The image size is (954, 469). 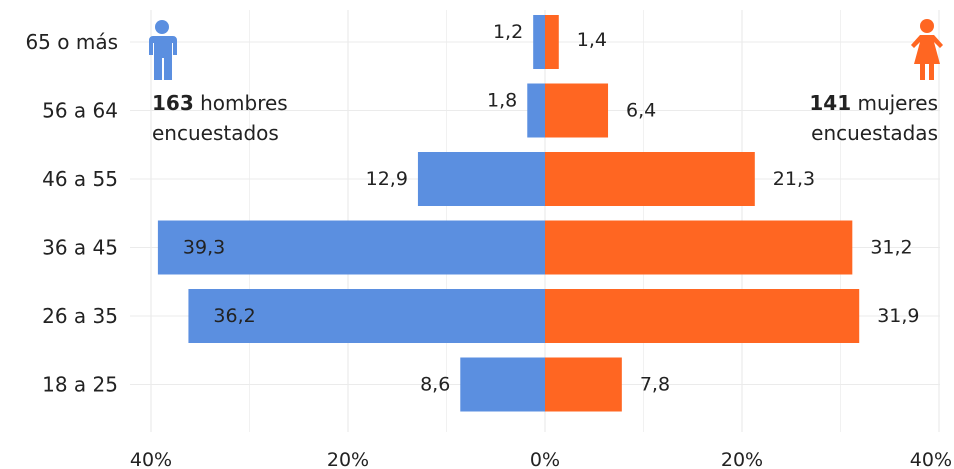 What do you see at coordinates (244, 103) in the screenshot?
I see `men-legend-word: hombres` at bounding box center [244, 103].